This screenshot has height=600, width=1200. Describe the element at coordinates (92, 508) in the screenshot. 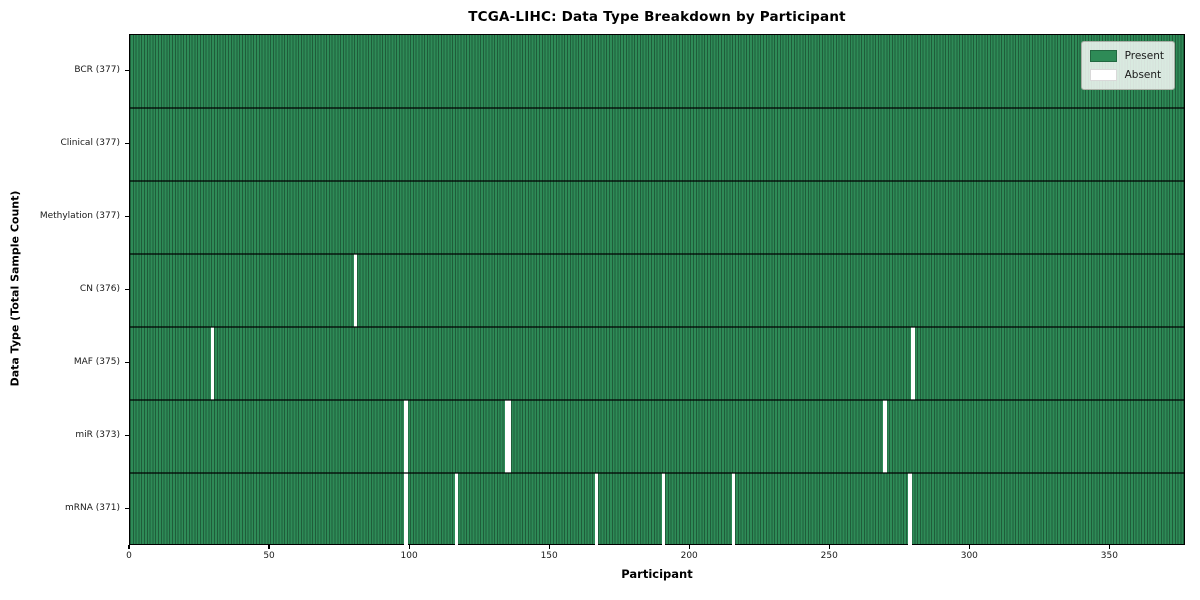

I see `ytick-label: mRNA (371)` at that location.